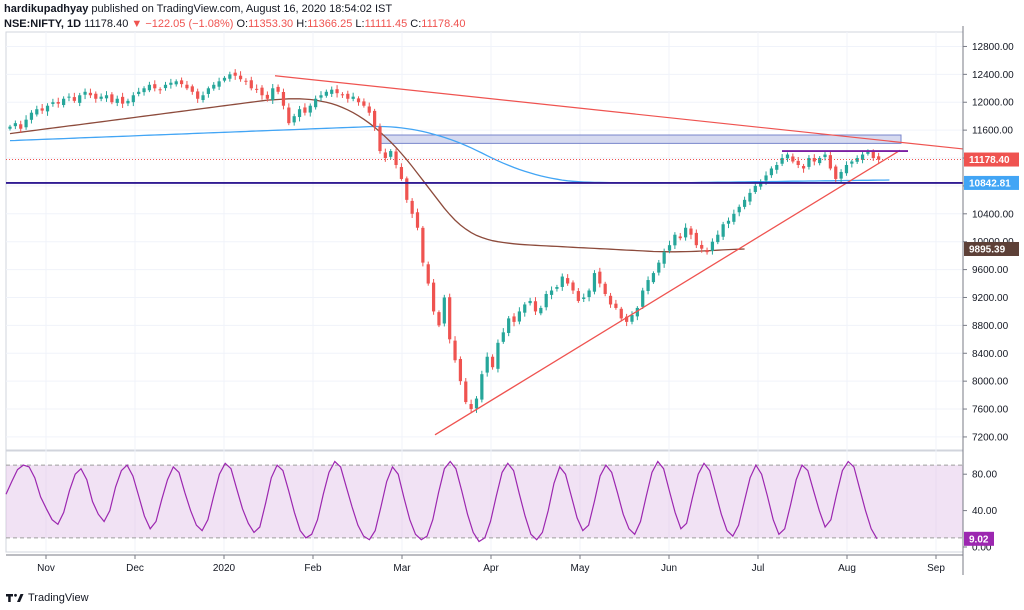 The height and width of the screenshot is (610, 1024). Describe the element at coordinates (484, 564) in the screenshot. I see `time-axis: Nov Dec 2020 Feb Mar Apr May Jun Jul Aug Sep` at that location.